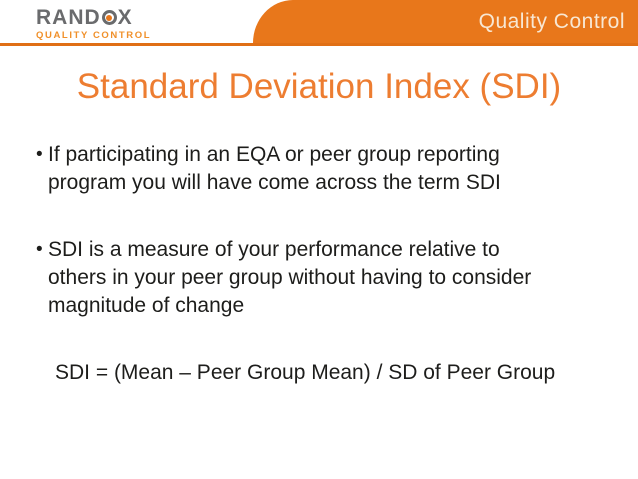 This screenshot has height=479, width=638. I want to click on randox-logo: RAND X QUALITY CONTROL, so click(93, 24).